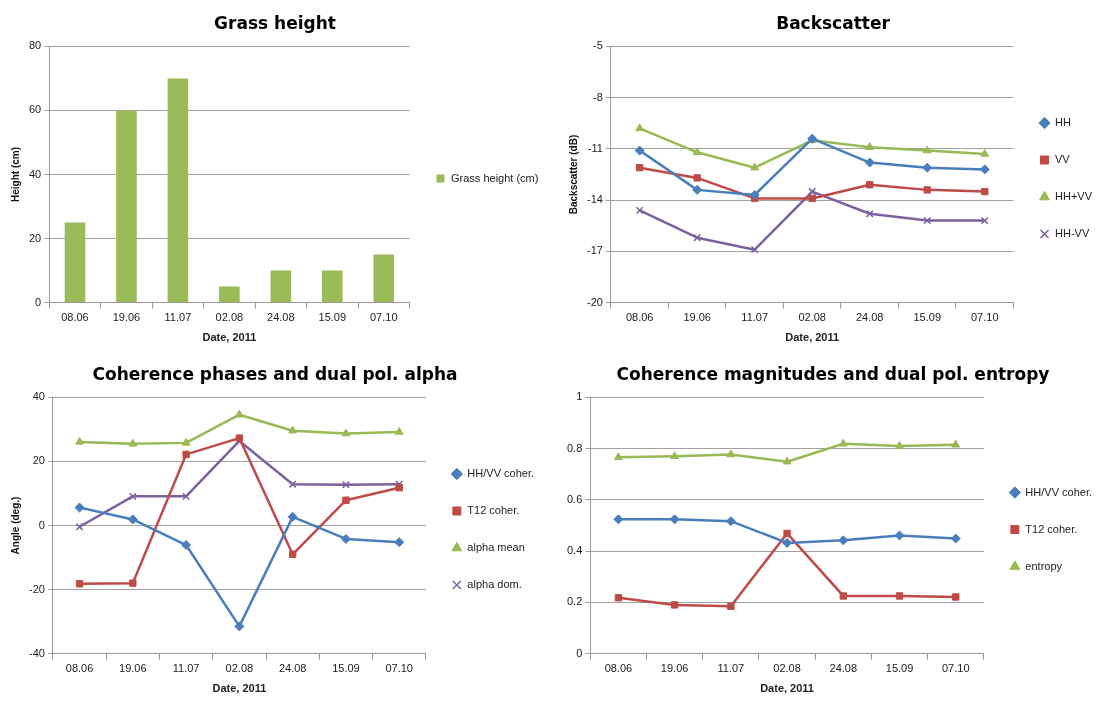  I want to click on legend-label: HH, so click(1063, 122).